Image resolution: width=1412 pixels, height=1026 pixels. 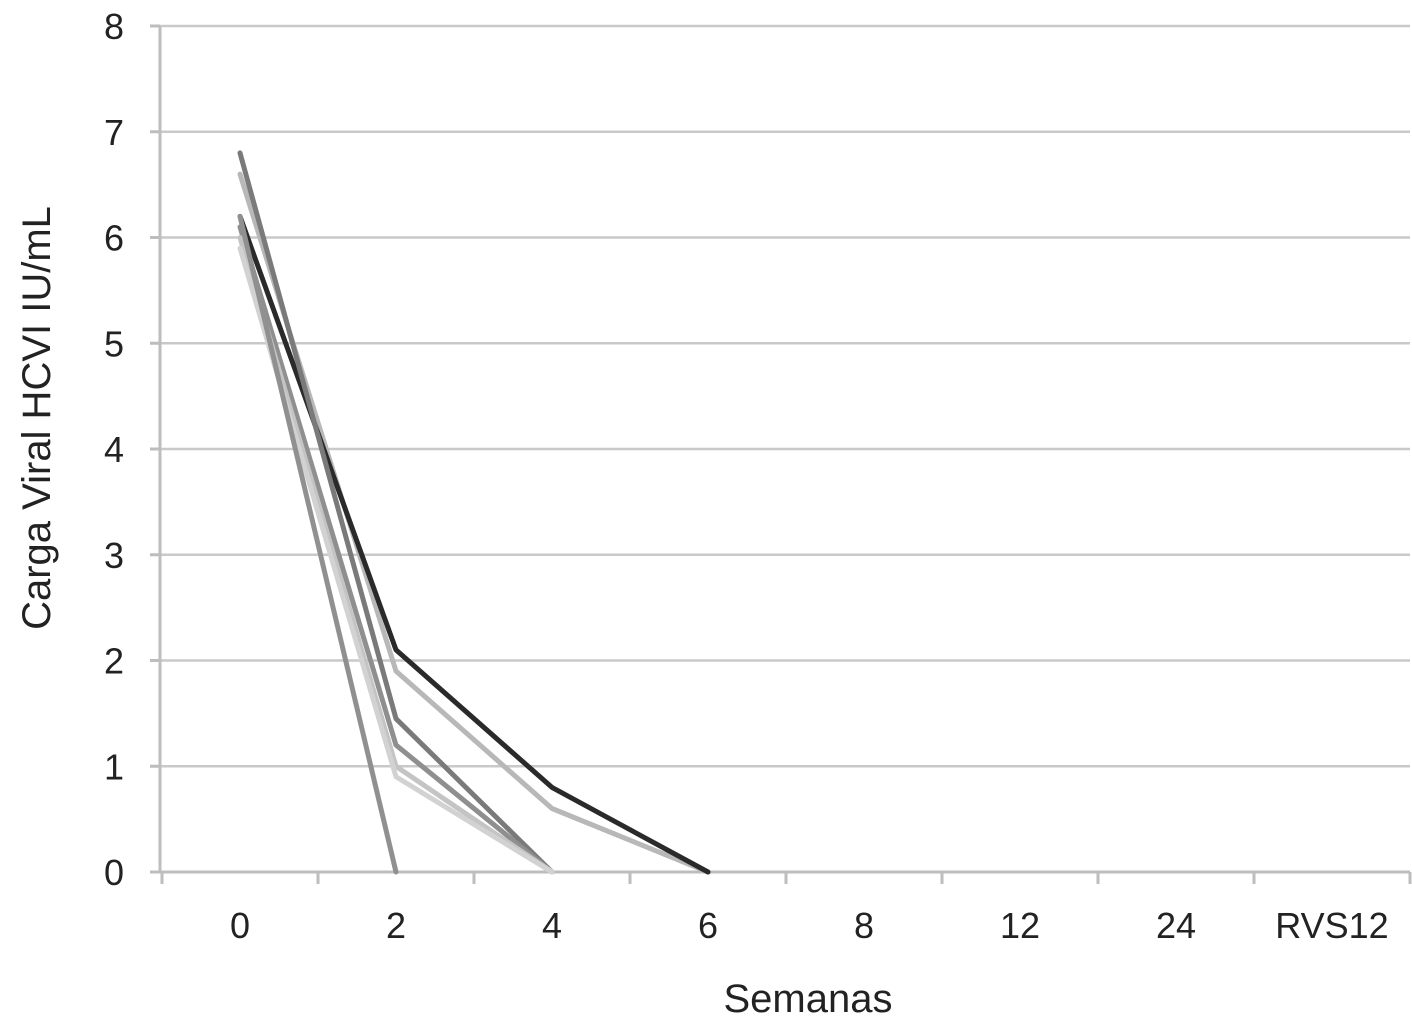 What do you see at coordinates (114, 555) in the screenshot?
I see `y-tick-label: 3` at bounding box center [114, 555].